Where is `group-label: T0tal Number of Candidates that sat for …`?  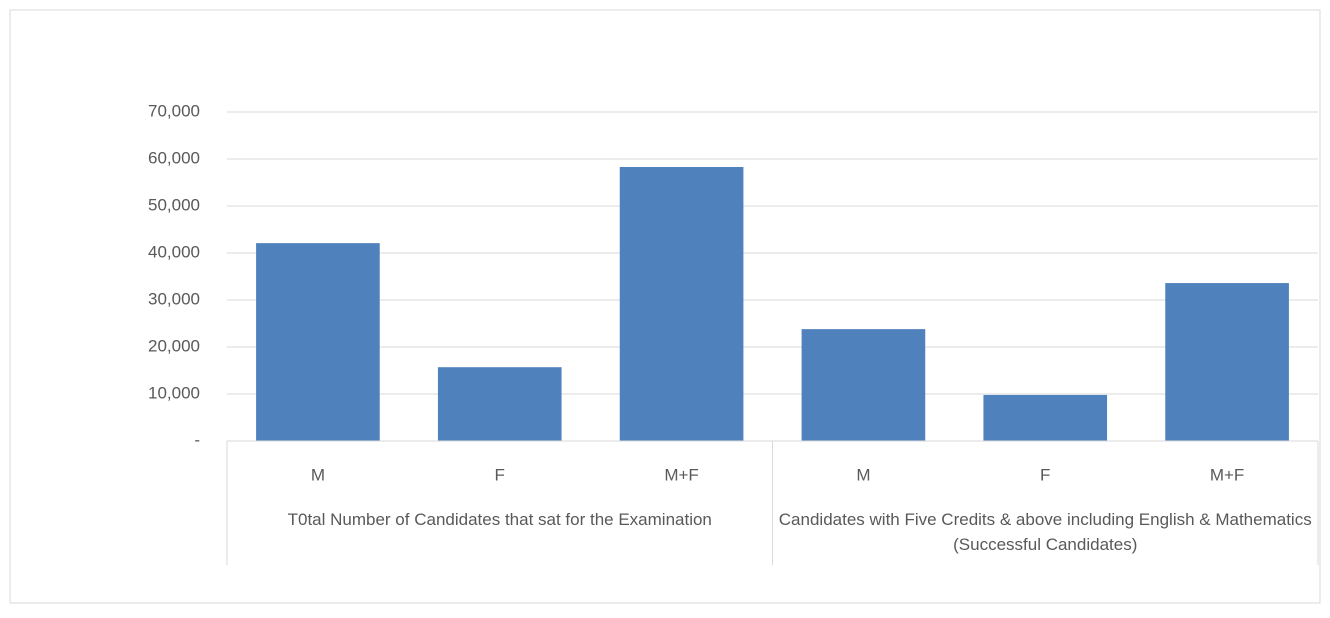 group-label: T0tal Number of Candidates that sat for … is located at coordinates (499, 519).